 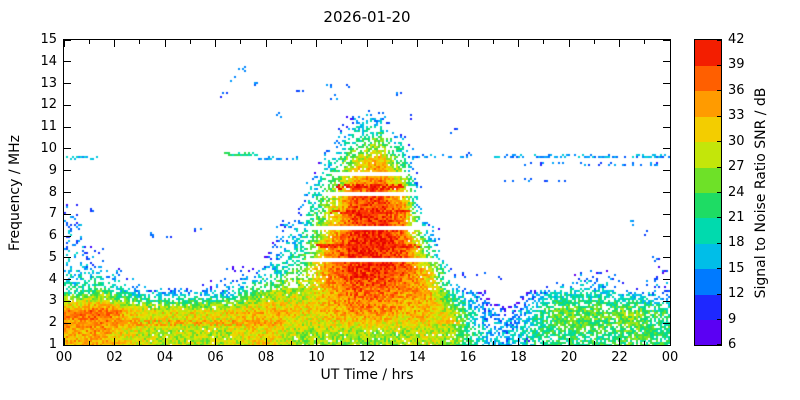 I want to click on y-tick-label: 3, so click(x=52, y=301).